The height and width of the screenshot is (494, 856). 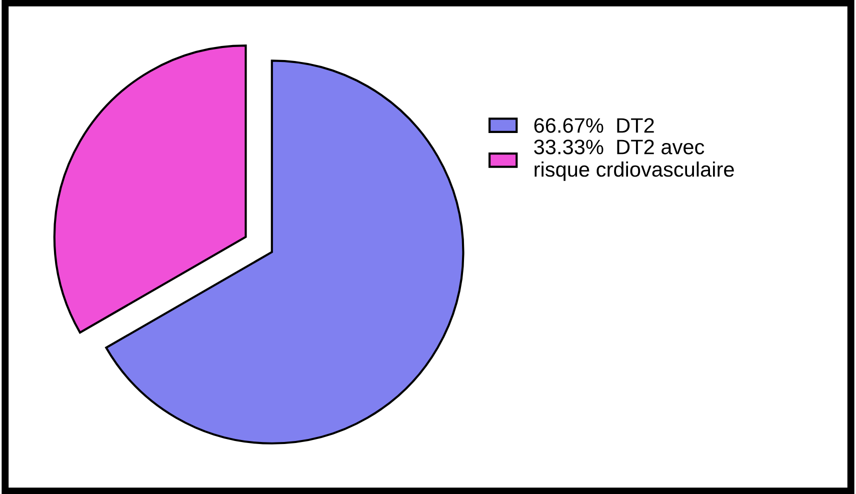 I want to click on legend-label: 33.33% DT2 avec risque crdiovasculaire, so click(x=634, y=160).